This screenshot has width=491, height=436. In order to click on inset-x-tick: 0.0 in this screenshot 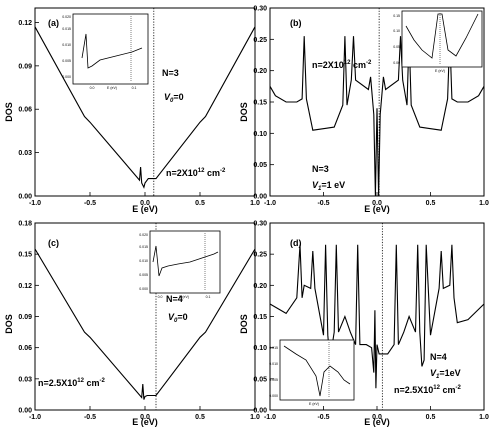, I will do `click(92, 88)`.